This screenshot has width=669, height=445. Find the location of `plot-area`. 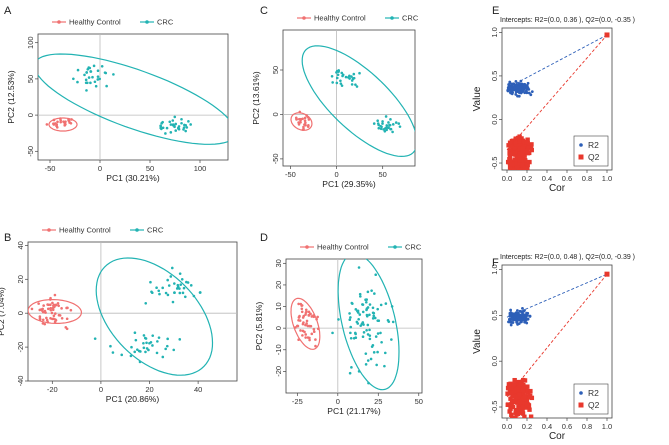

plot-area is located at coordinates (557, 111).